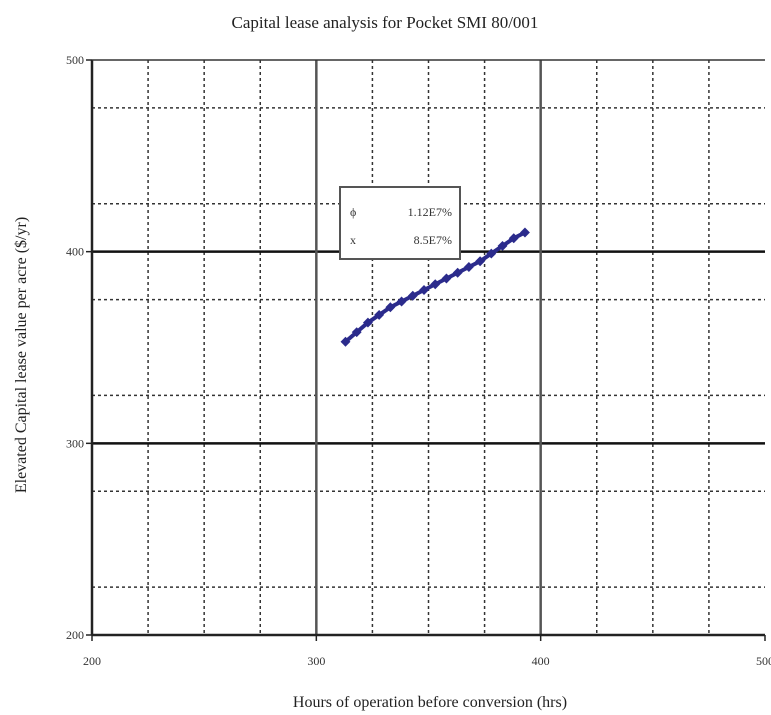 The image size is (771, 715). What do you see at coordinates (353, 240) in the screenshot?
I see `legend-marker: x` at bounding box center [353, 240].